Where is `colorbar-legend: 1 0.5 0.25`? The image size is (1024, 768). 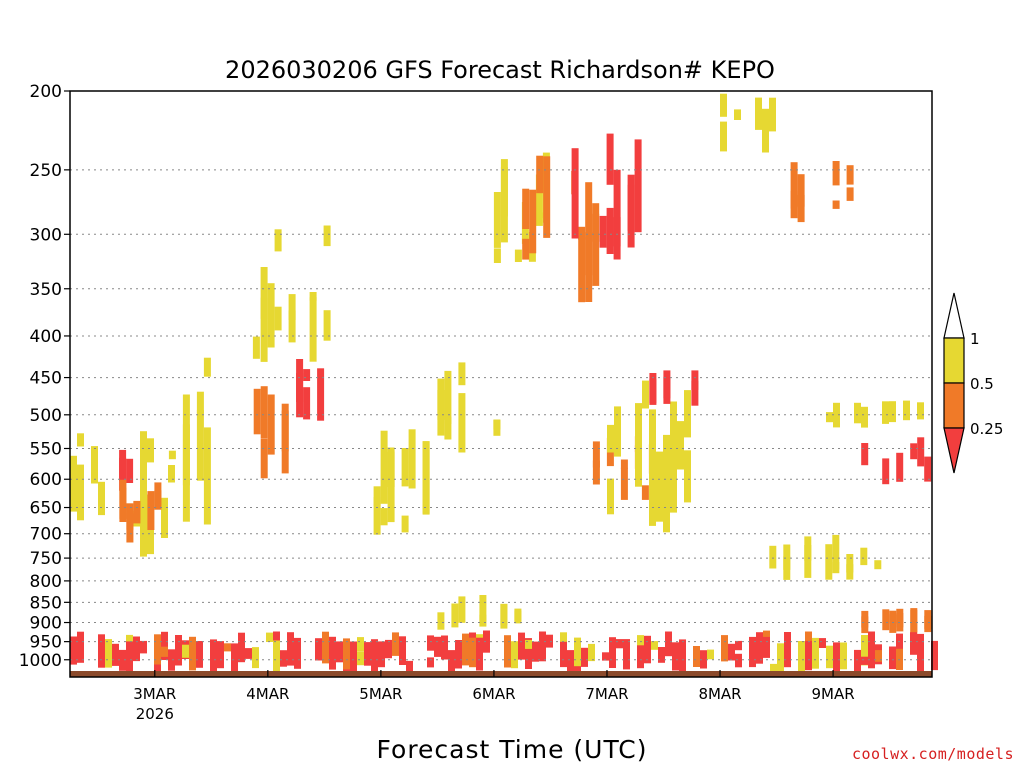 colorbar-legend: 1 0.5 0.25 is located at coordinates (973, 383).